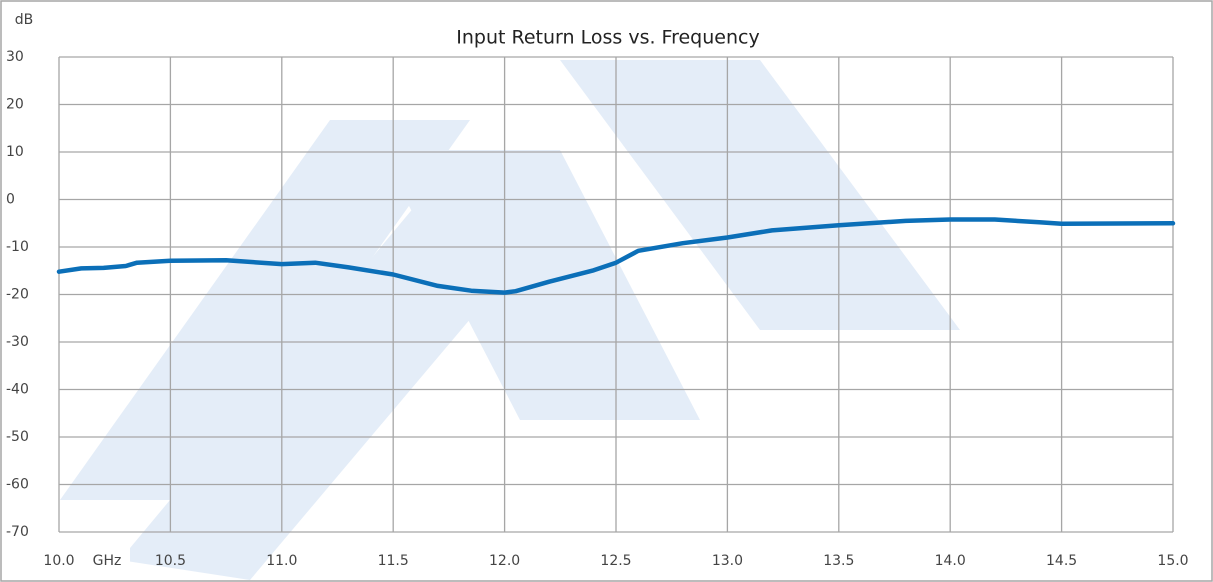  Describe the element at coordinates (727, 561) in the screenshot. I see `x-tick-label: 13.0` at that location.